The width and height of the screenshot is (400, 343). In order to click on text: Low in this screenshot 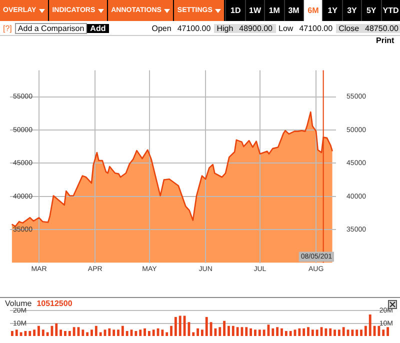, I will do `click(286, 28)`.